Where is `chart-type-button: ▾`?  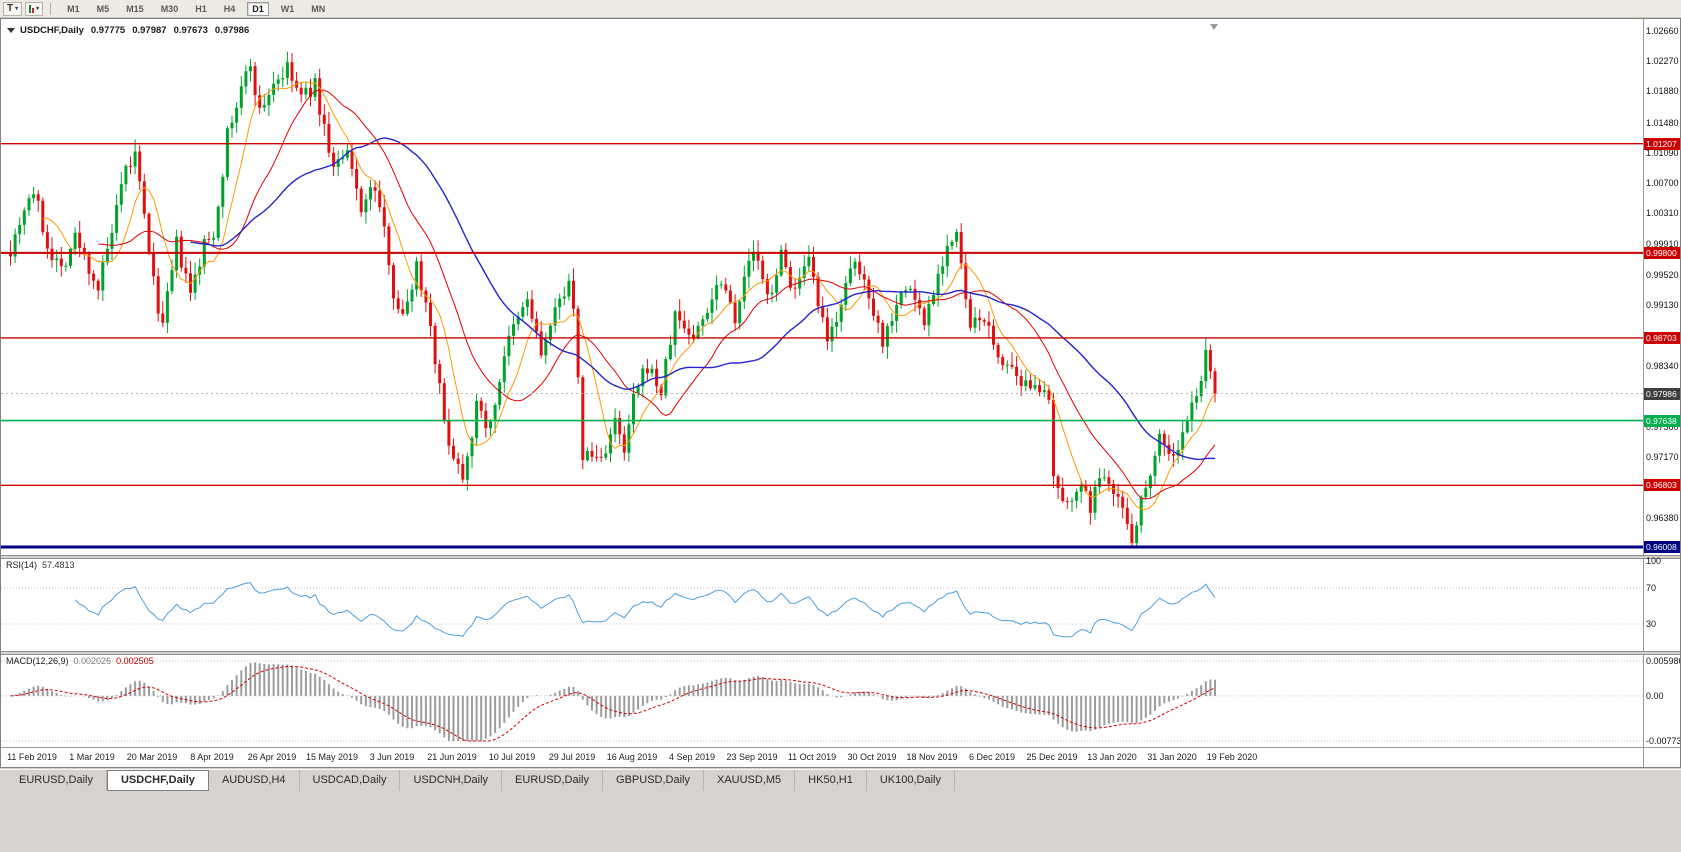
chart-type-button: ▾ is located at coordinates (34, 8).